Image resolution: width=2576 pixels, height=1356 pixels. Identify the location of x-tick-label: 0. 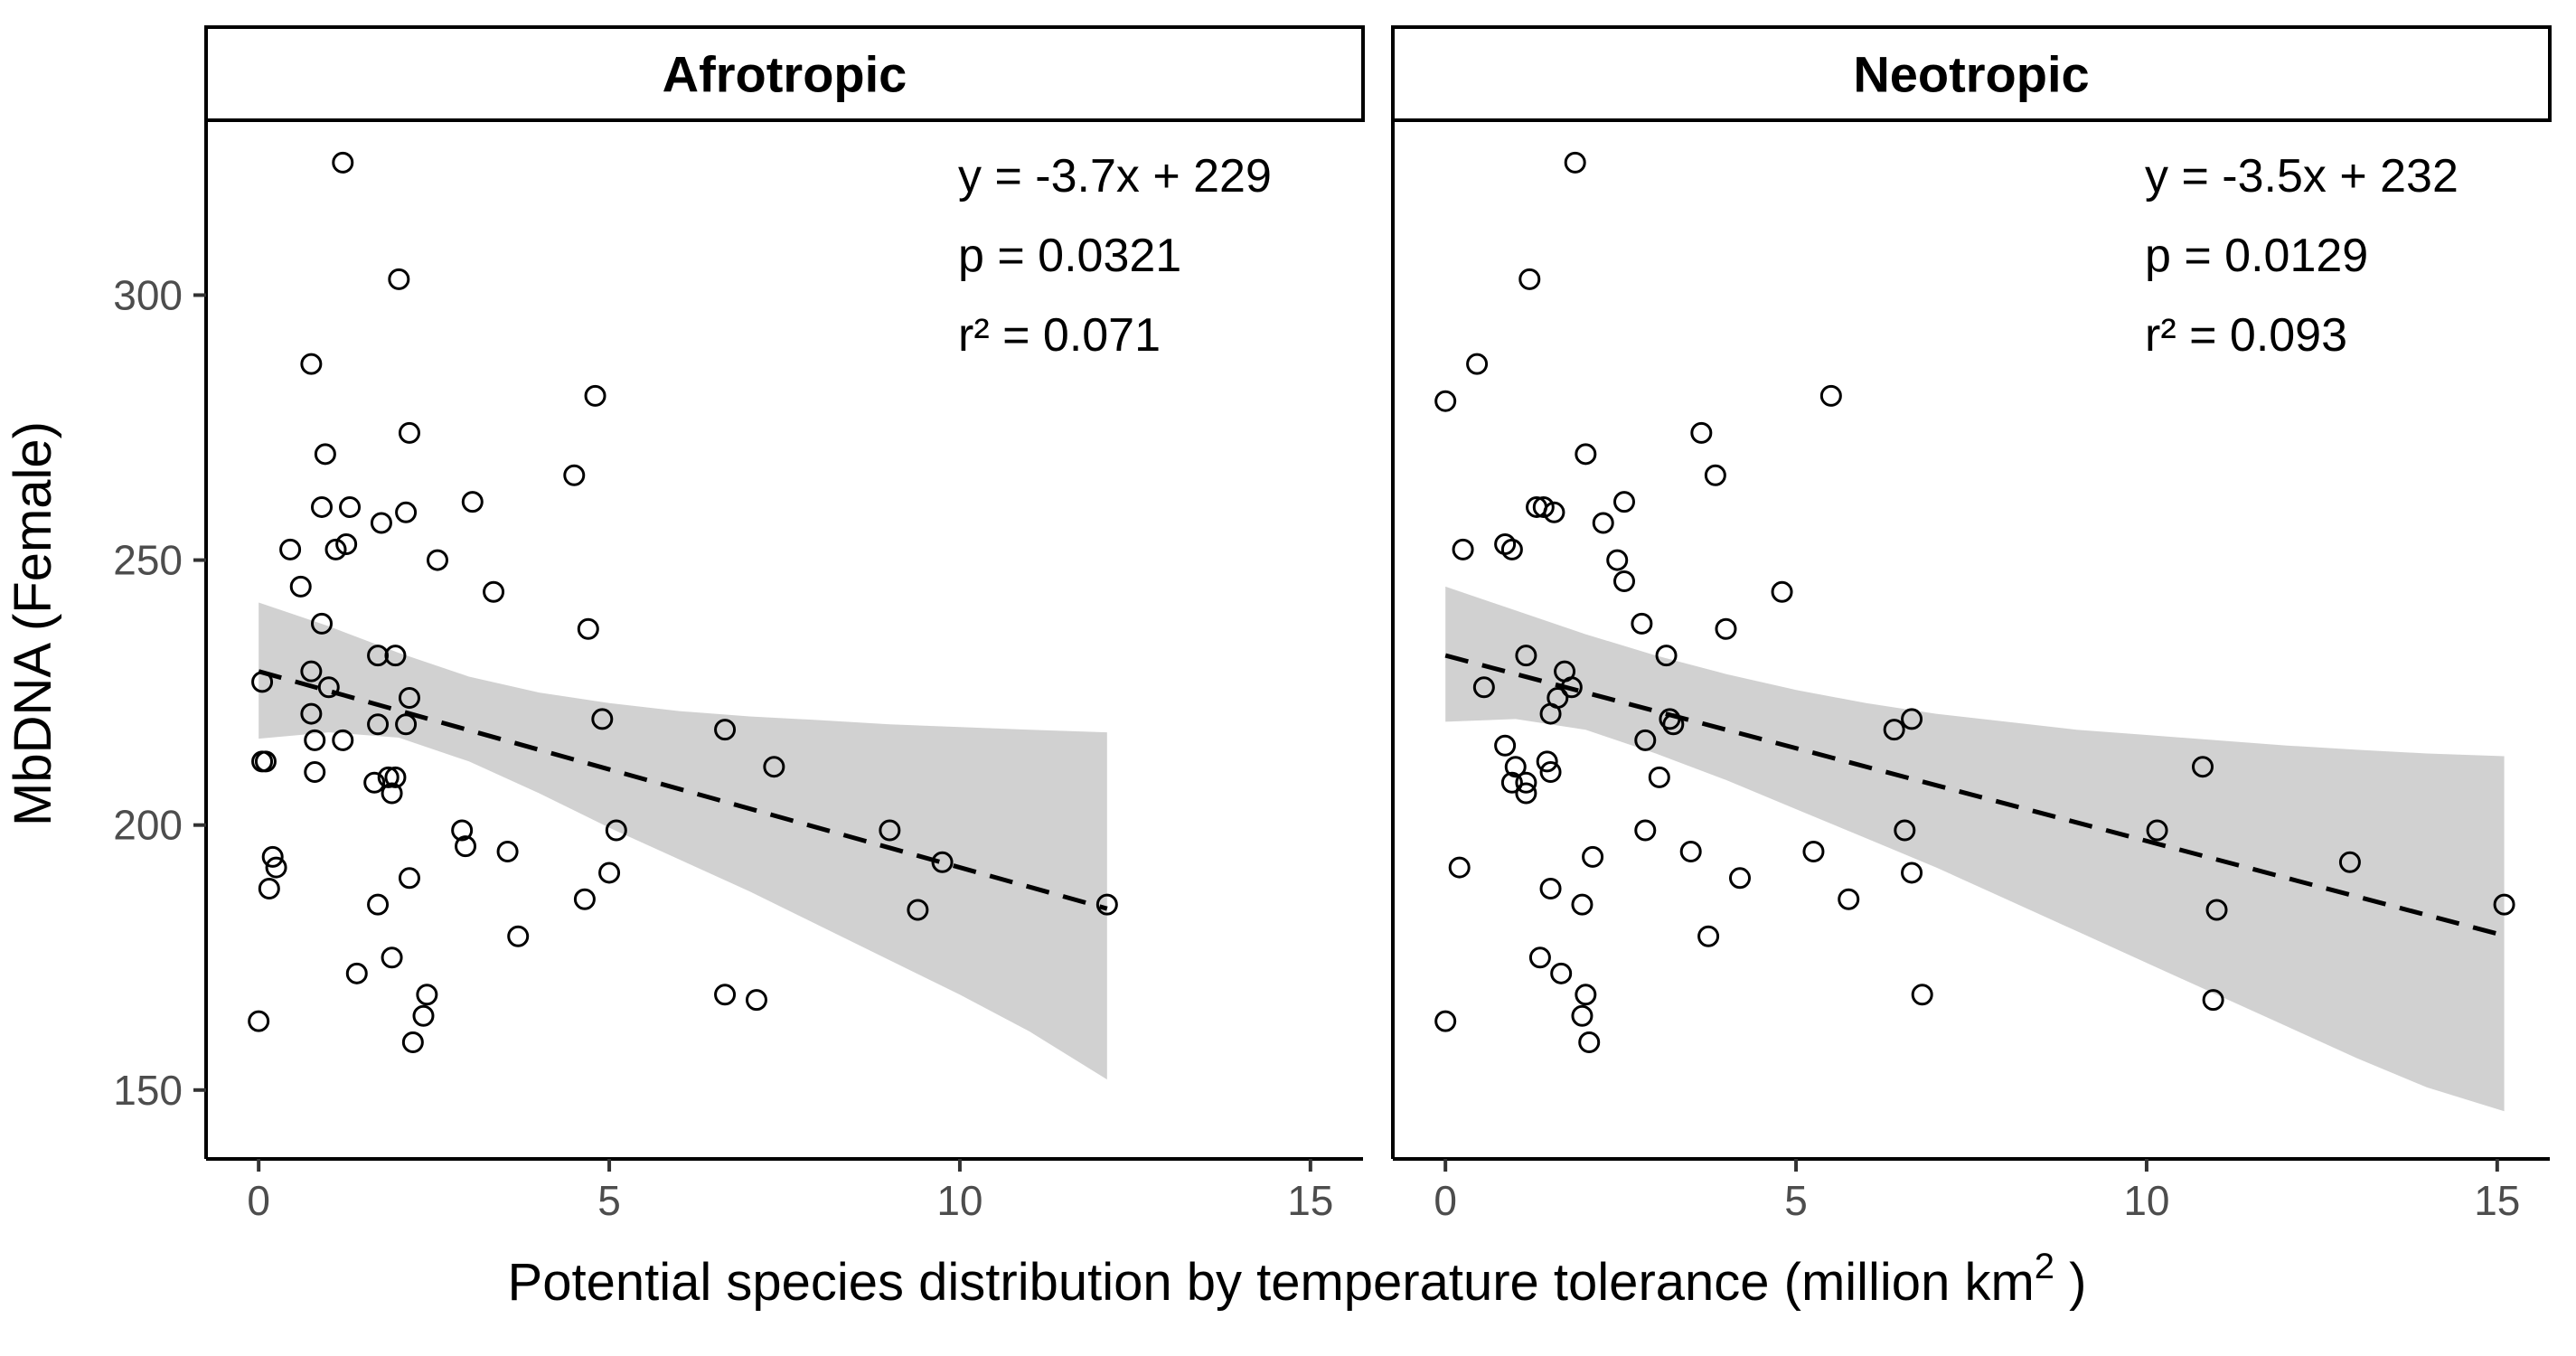
(1446, 1200).